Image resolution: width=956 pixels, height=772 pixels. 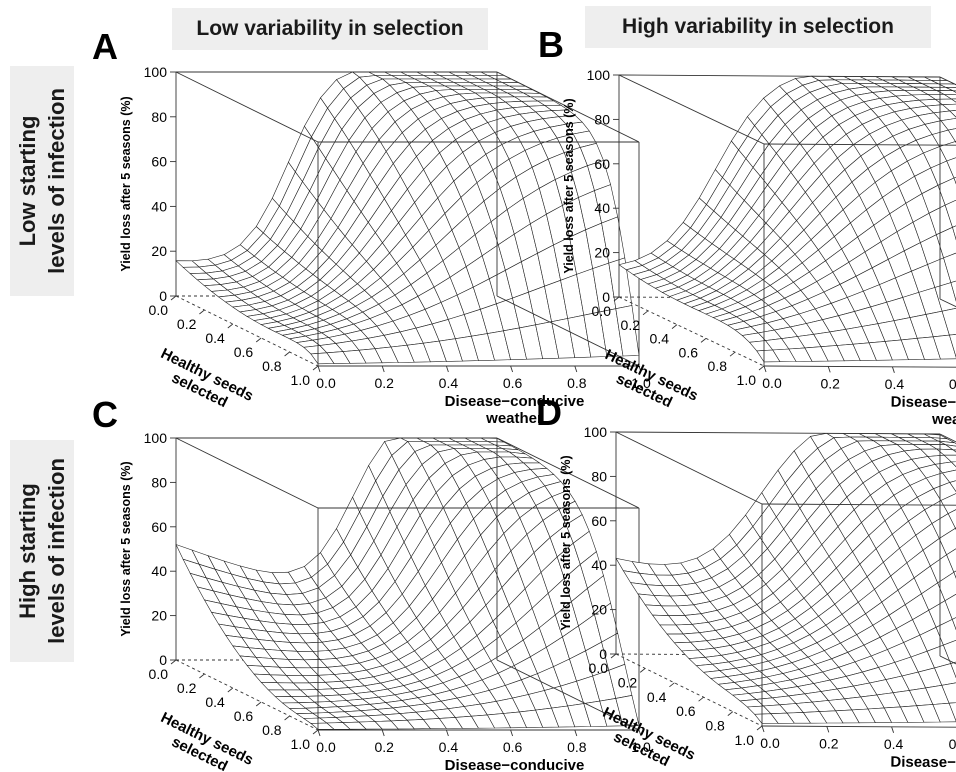 What do you see at coordinates (449, 383) in the screenshot?
I see `a-y-tick-label: 0.4` at bounding box center [449, 383].